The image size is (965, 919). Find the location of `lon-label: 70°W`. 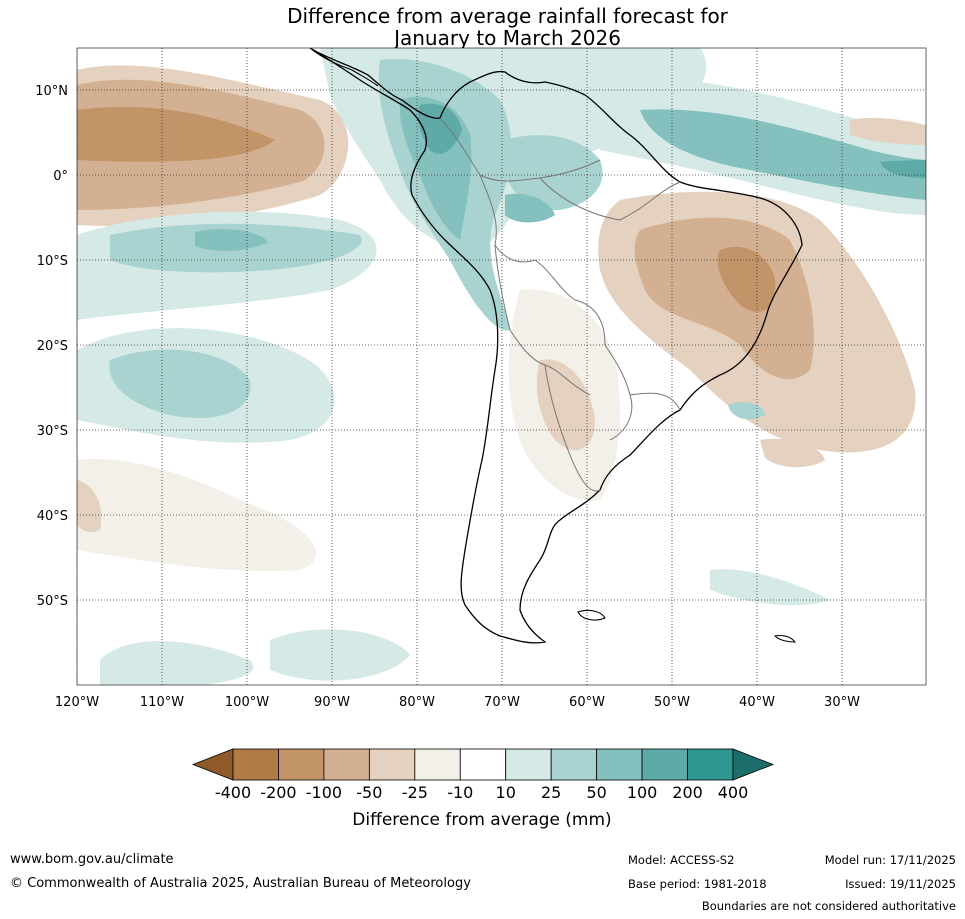

lon-label: 70°W is located at coordinates (502, 702).